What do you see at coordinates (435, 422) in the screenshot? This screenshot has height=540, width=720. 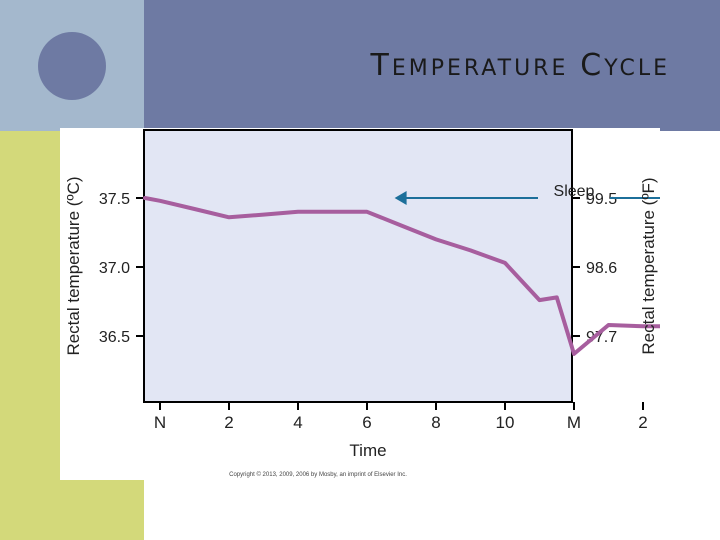 I see `x-tick-label: 8` at bounding box center [435, 422].